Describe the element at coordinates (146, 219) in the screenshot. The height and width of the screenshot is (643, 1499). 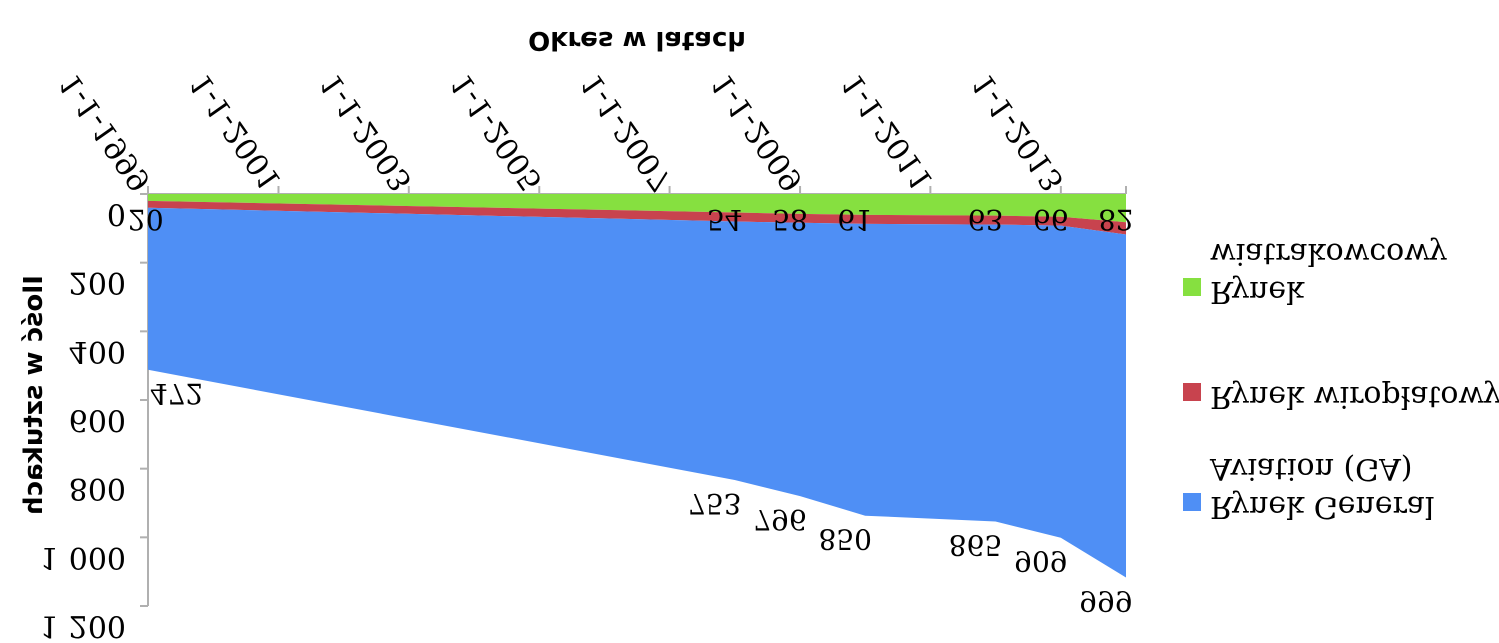
I see `data-label-wiatrakowcowy: 20` at that location.